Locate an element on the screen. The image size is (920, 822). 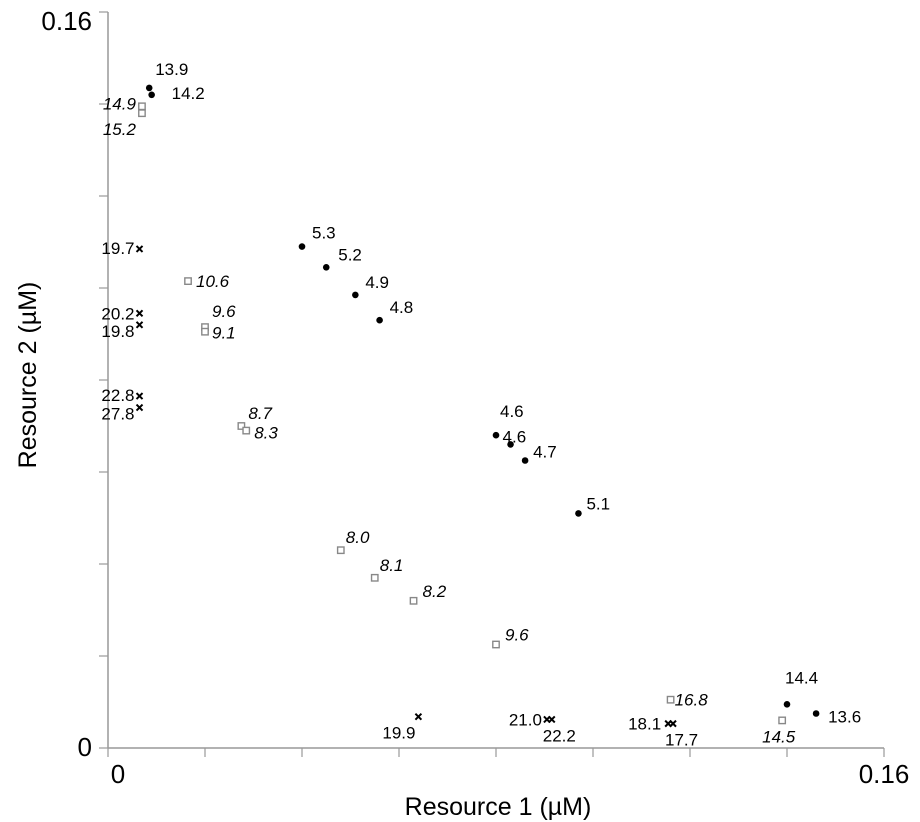
point-label: 19.7 is located at coordinates (117, 248).